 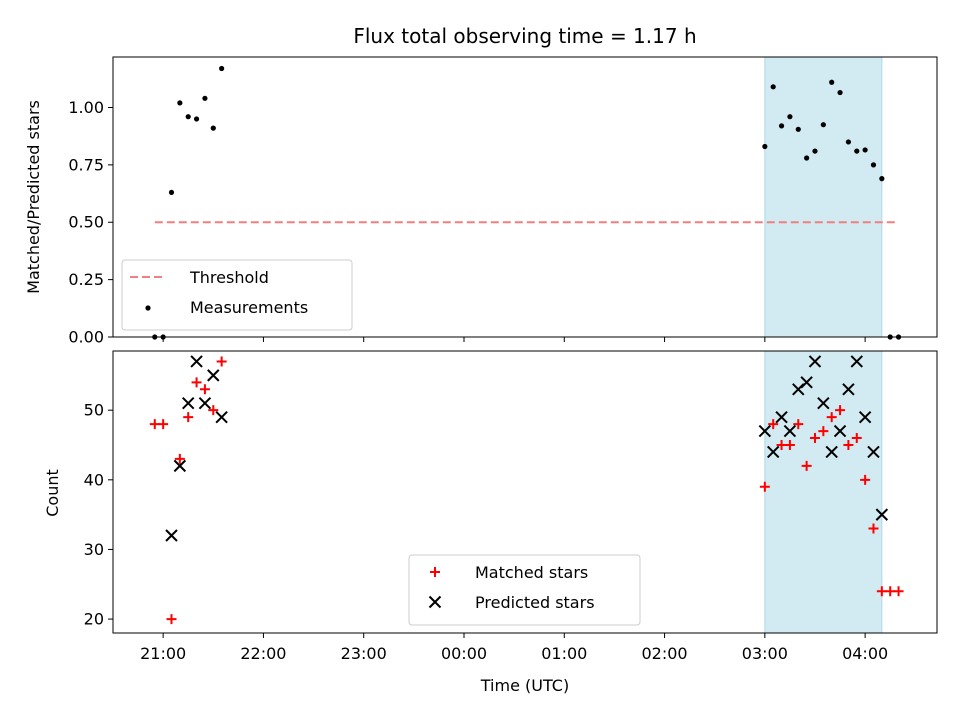 I want to click on chart-title: Flux total observing time = 1.17 h, so click(x=524, y=36).